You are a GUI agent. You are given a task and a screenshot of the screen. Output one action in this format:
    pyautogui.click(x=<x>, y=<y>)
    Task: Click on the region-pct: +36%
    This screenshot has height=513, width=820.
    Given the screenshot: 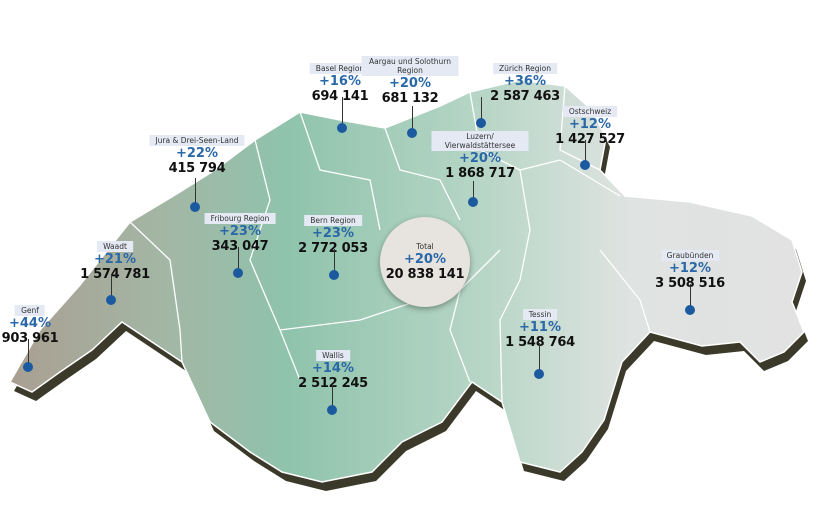 What is the action you would take?
    pyautogui.click(x=525, y=81)
    